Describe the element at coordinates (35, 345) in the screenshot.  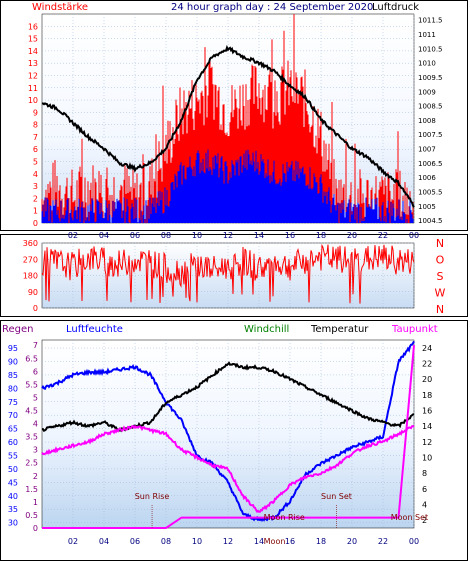
I see `panel3-rain-tick: 7` at that location.